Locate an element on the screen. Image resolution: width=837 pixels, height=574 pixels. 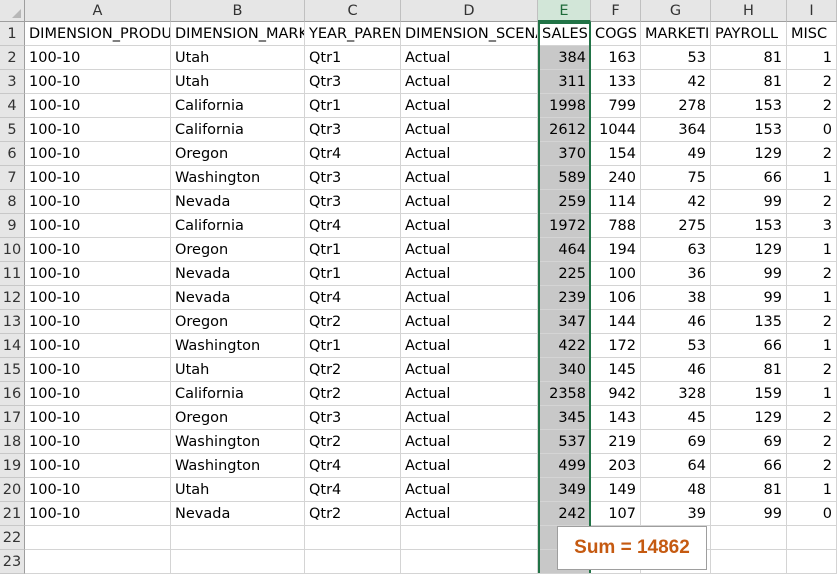
row-header-1: 1 is located at coordinates (12, 34).